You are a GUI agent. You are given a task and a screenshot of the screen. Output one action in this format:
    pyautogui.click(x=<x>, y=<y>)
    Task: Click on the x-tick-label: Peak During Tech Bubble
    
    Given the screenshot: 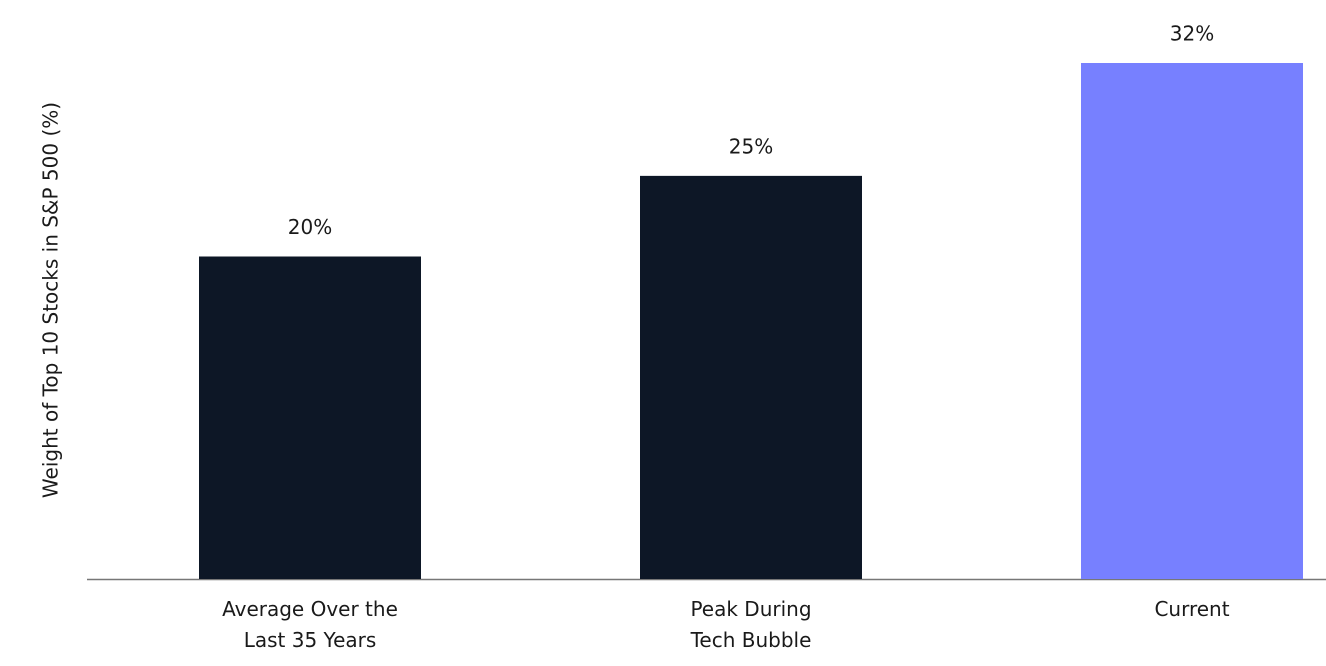 What is the action you would take?
    pyautogui.click(x=751, y=624)
    